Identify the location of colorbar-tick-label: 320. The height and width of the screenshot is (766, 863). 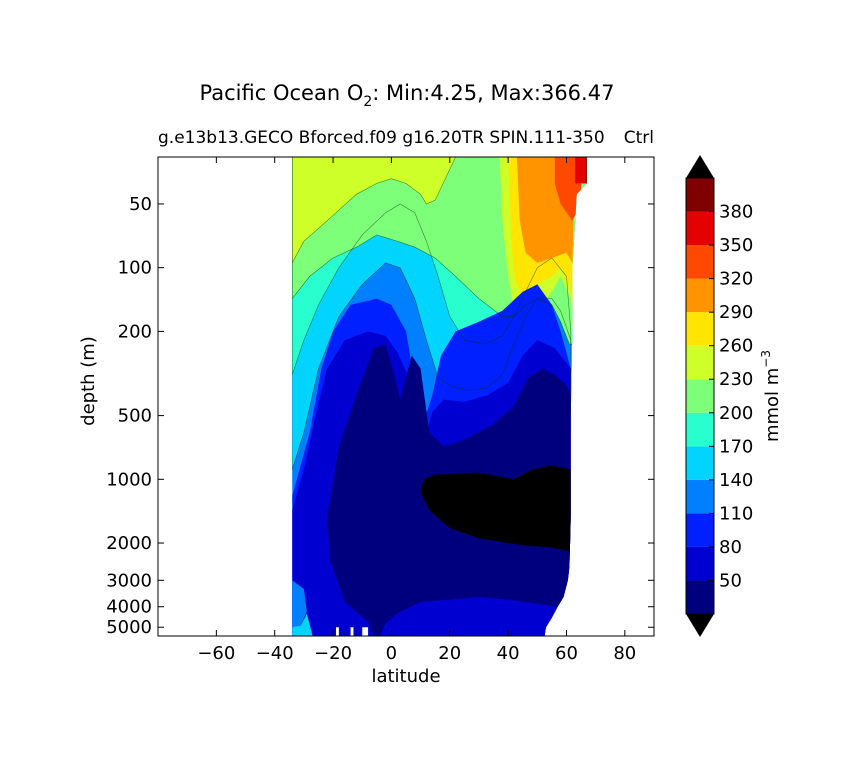
(736, 279).